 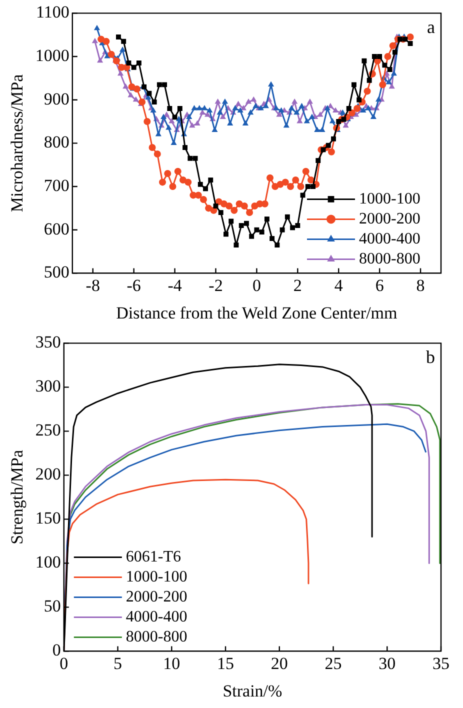 What do you see at coordinates (175, 285) in the screenshot?
I see `x-tick-label: -4` at bounding box center [175, 285].